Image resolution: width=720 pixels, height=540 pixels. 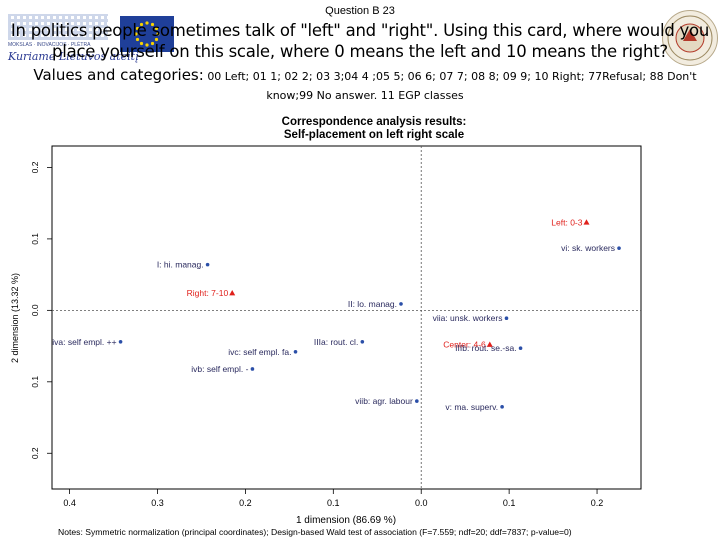 What do you see at coordinates (588, 248) in the screenshot?
I see `point-label: vi: sk. workers` at bounding box center [588, 248].